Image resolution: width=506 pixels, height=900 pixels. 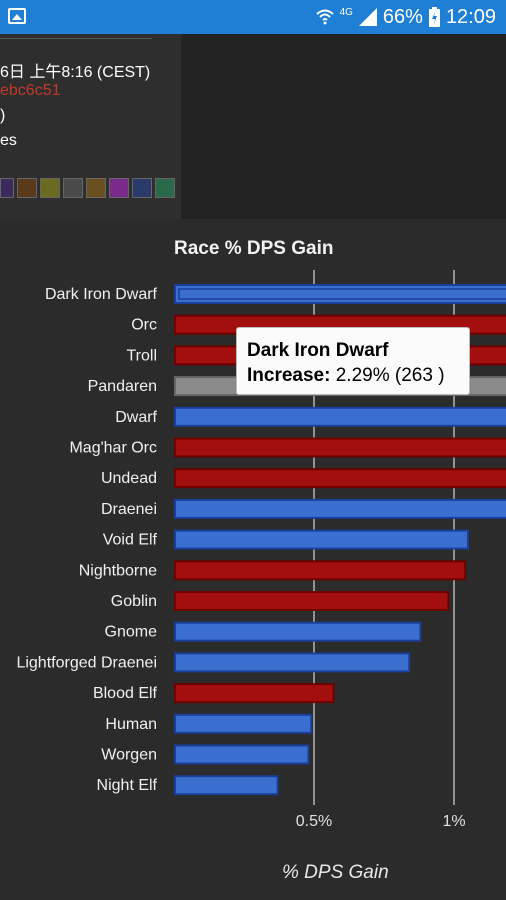 I want to click on category-label: Orc, so click(x=144, y=325).